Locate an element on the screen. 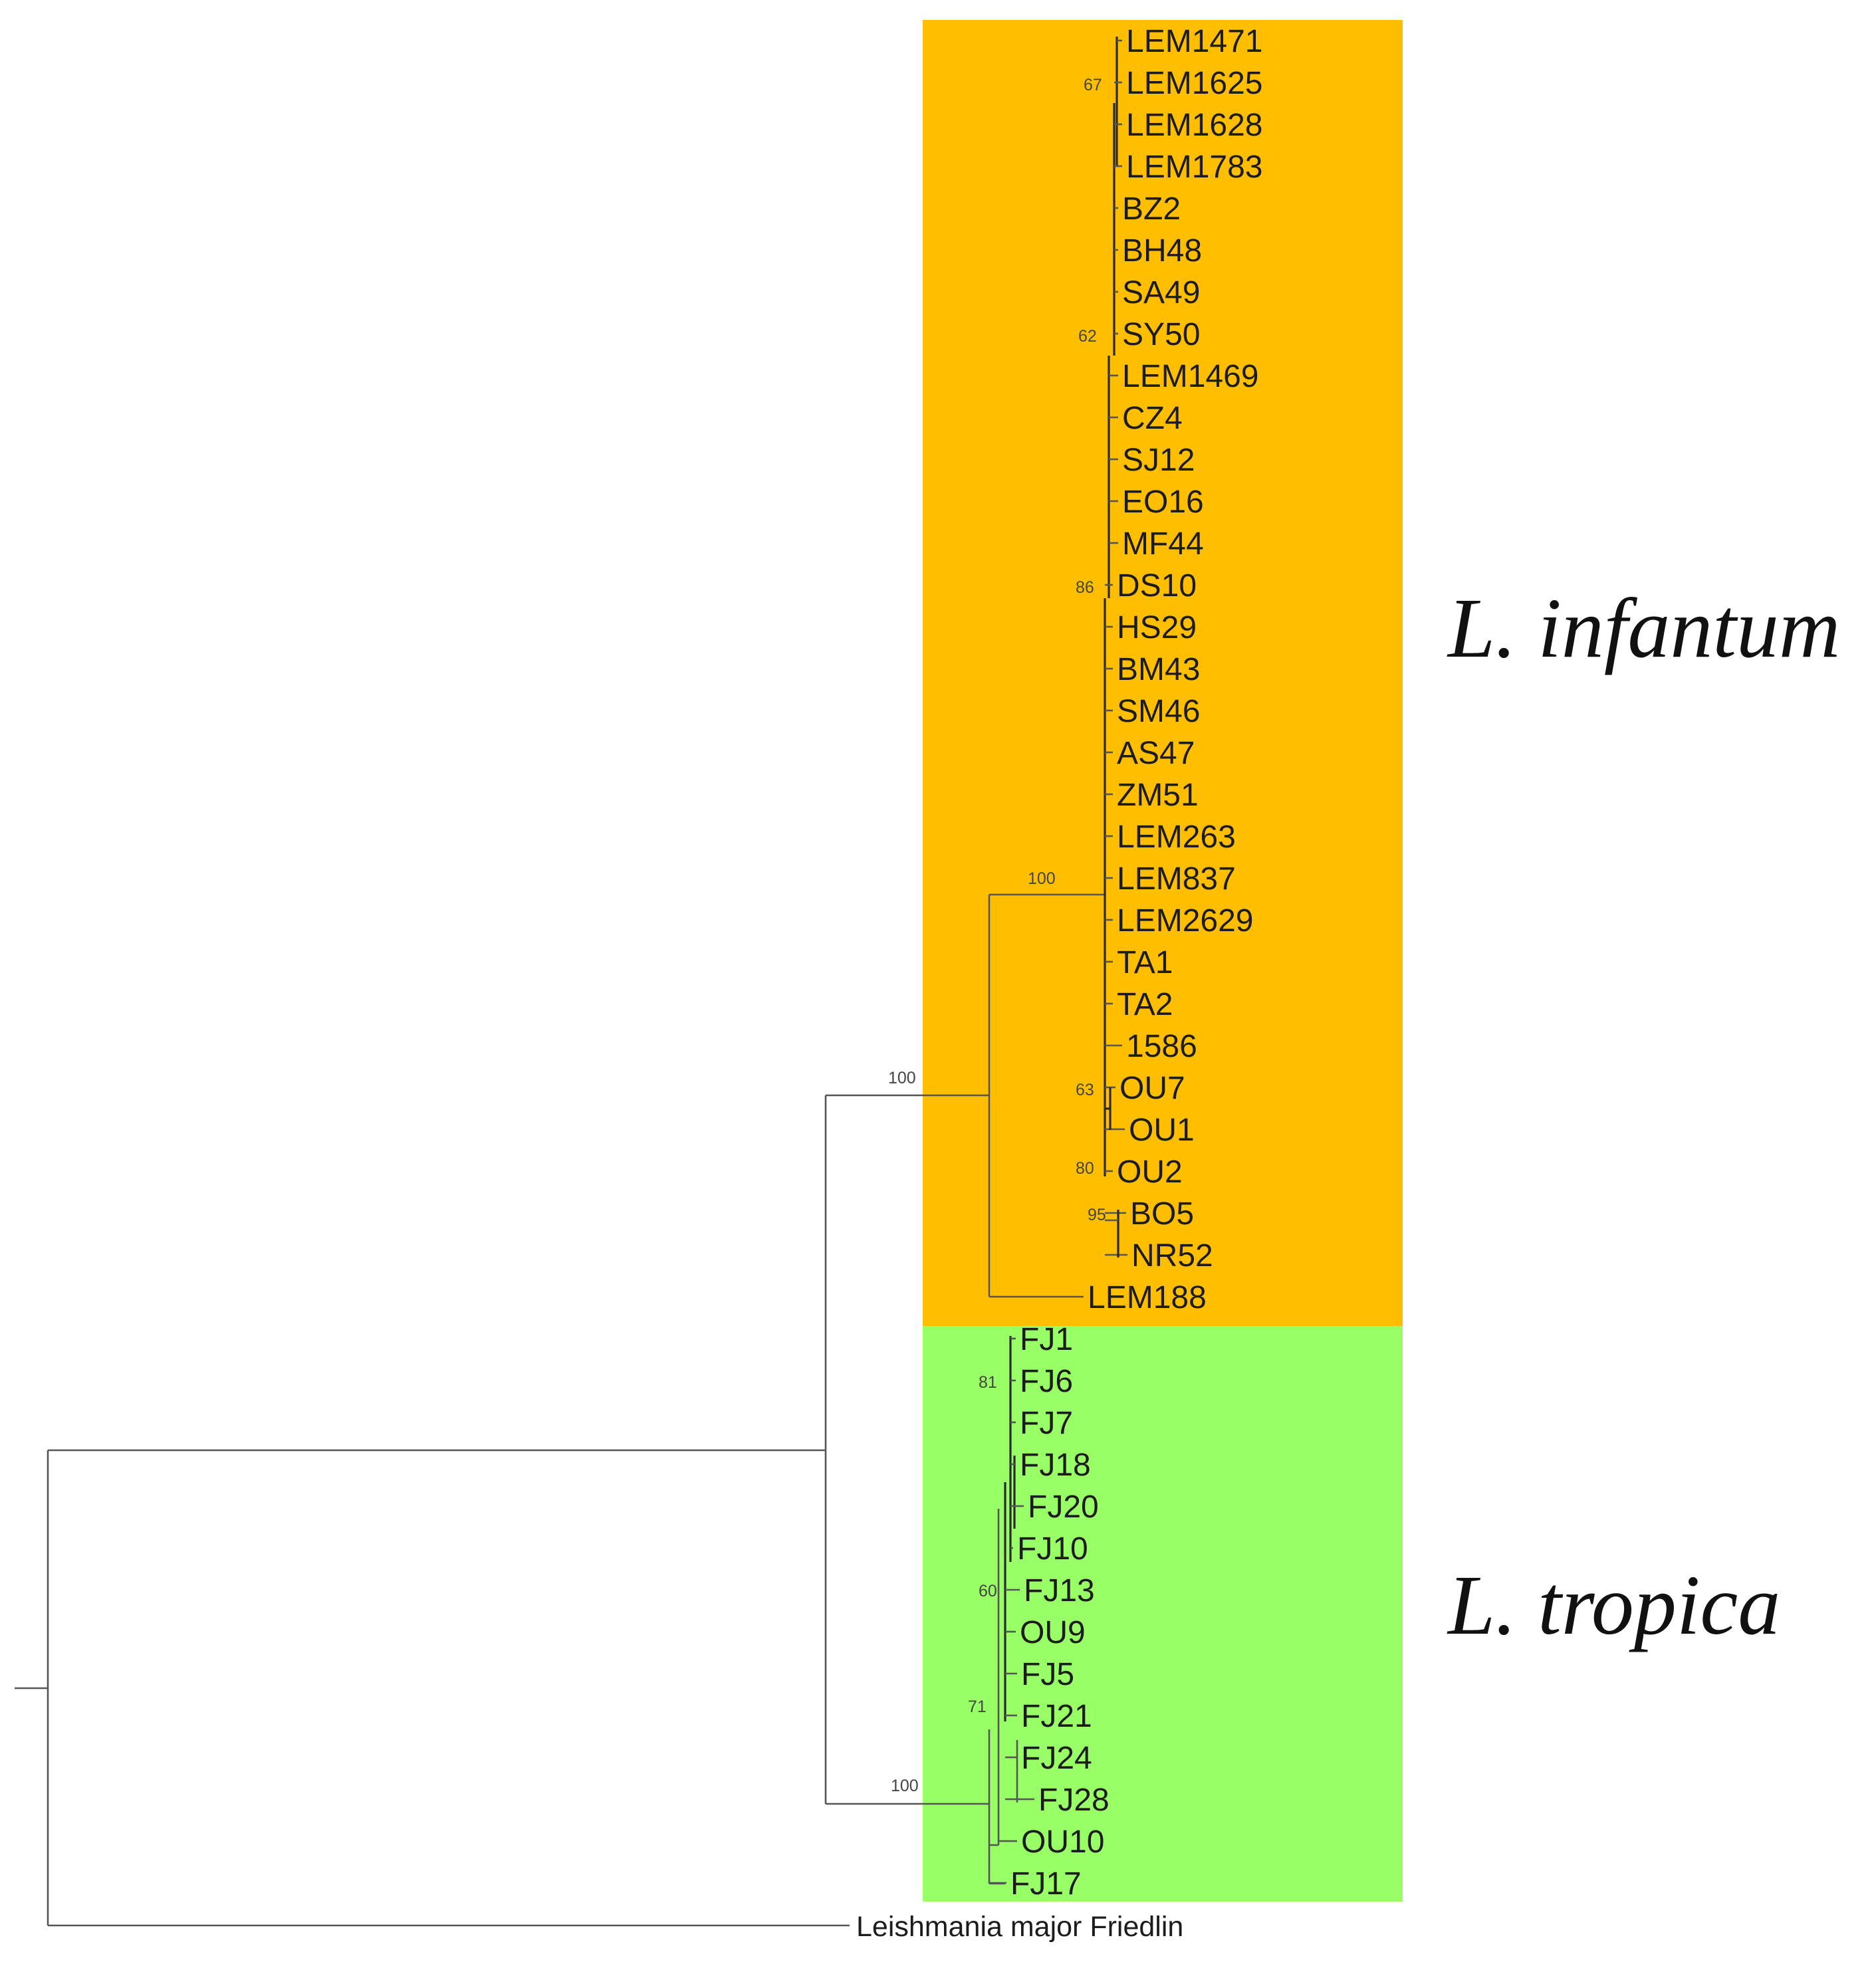 The height and width of the screenshot is (1970, 1876). leaf-label-ou2: OU2 is located at coordinates (1150, 1172).